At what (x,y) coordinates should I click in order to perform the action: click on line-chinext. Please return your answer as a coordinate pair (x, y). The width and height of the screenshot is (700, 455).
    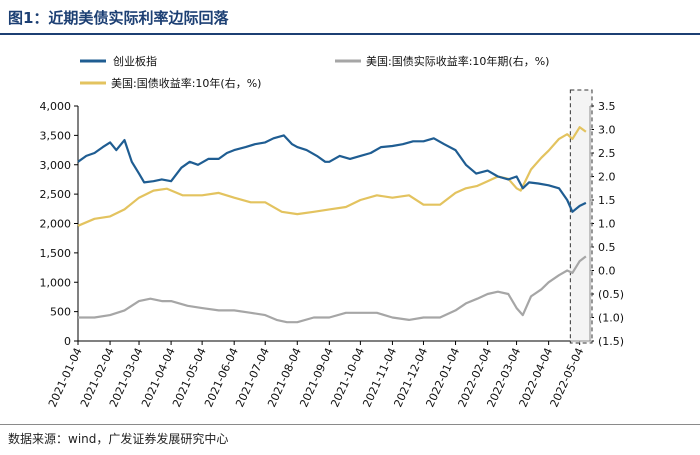
    Looking at the image, I should click on (332, 173).